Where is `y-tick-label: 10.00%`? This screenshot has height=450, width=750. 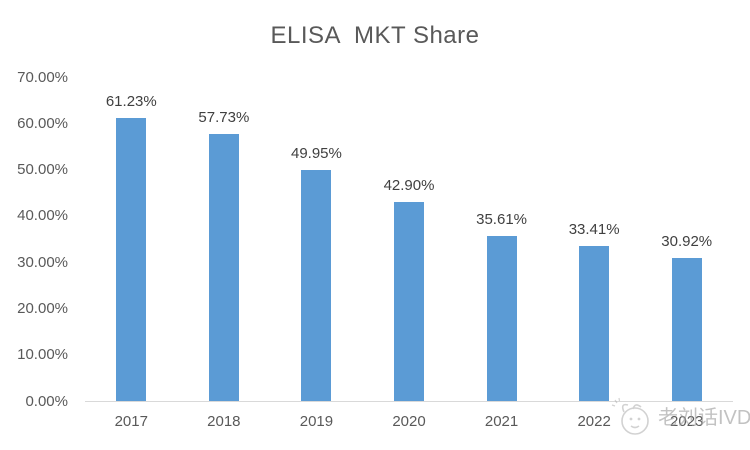 y-tick-label: 10.00% is located at coordinates (42, 355).